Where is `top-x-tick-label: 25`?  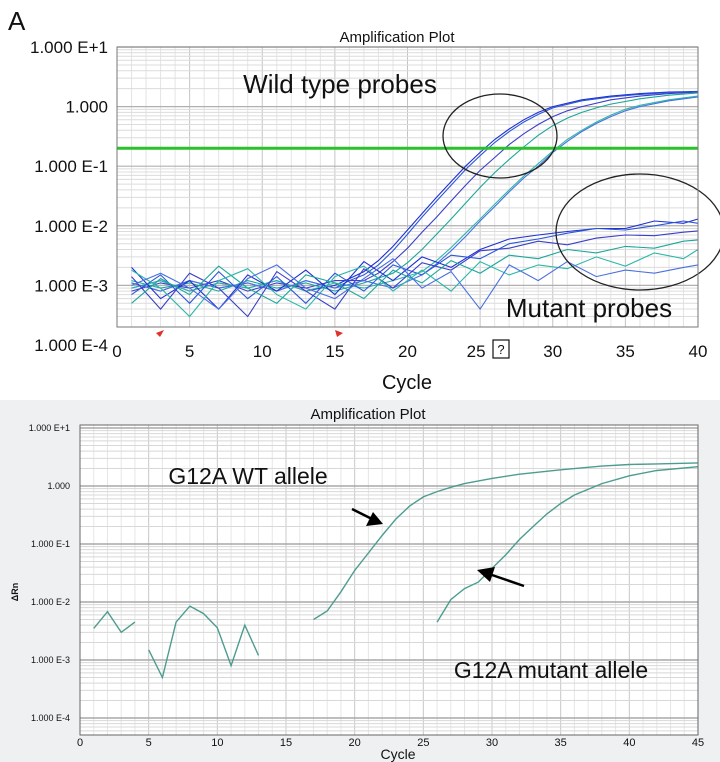 top-x-tick-label: 25 is located at coordinates (476, 351).